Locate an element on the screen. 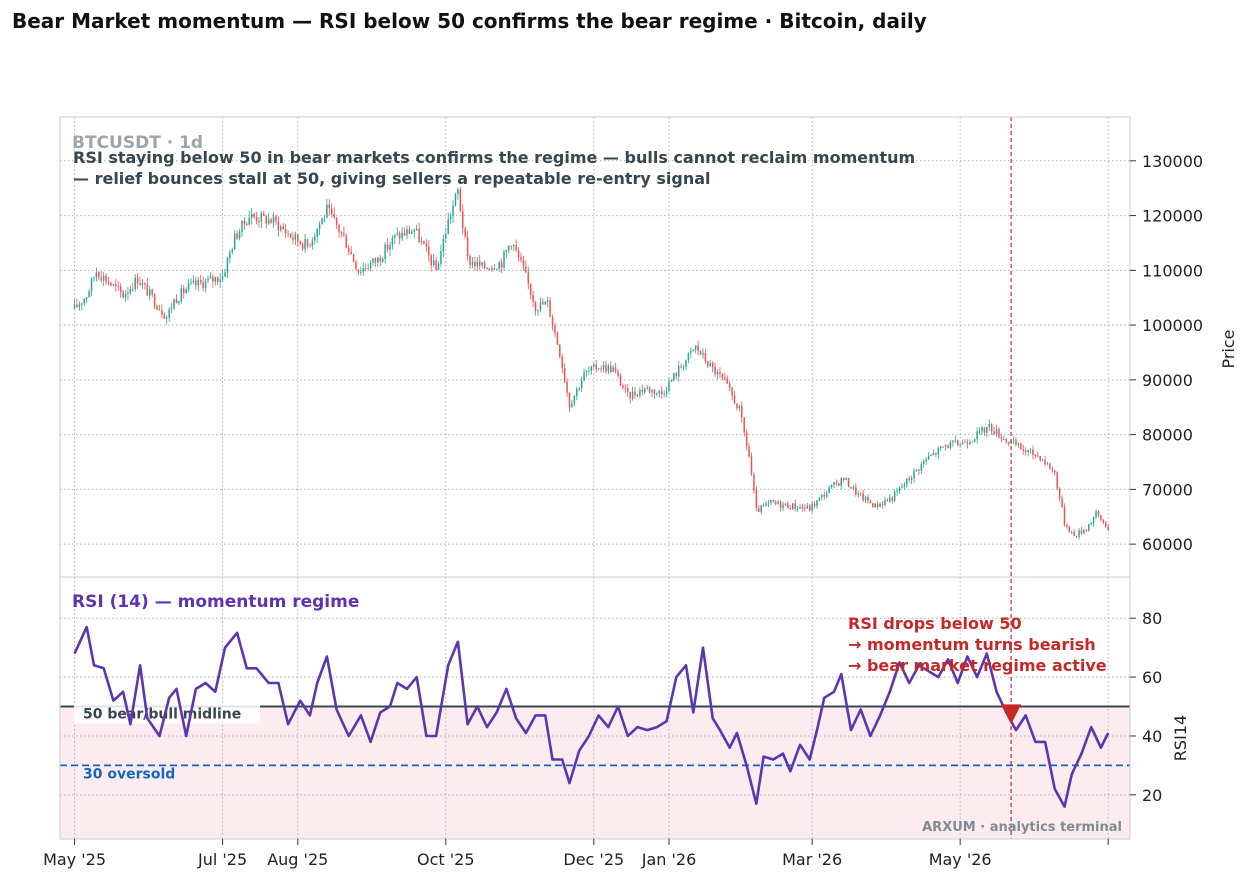 The height and width of the screenshot is (881, 1249). rsi-y-tick-label: 80 is located at coordinates (1152, 618).